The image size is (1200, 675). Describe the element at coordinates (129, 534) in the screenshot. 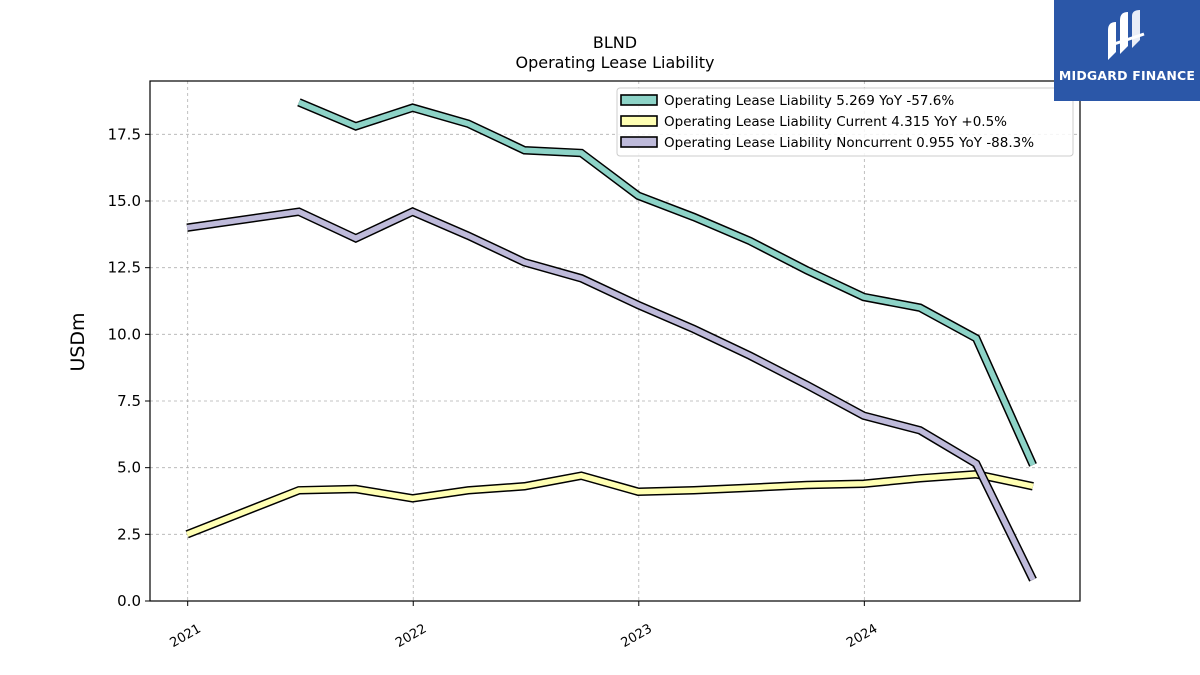

I see `y-tick-label: 2.5` at that location.